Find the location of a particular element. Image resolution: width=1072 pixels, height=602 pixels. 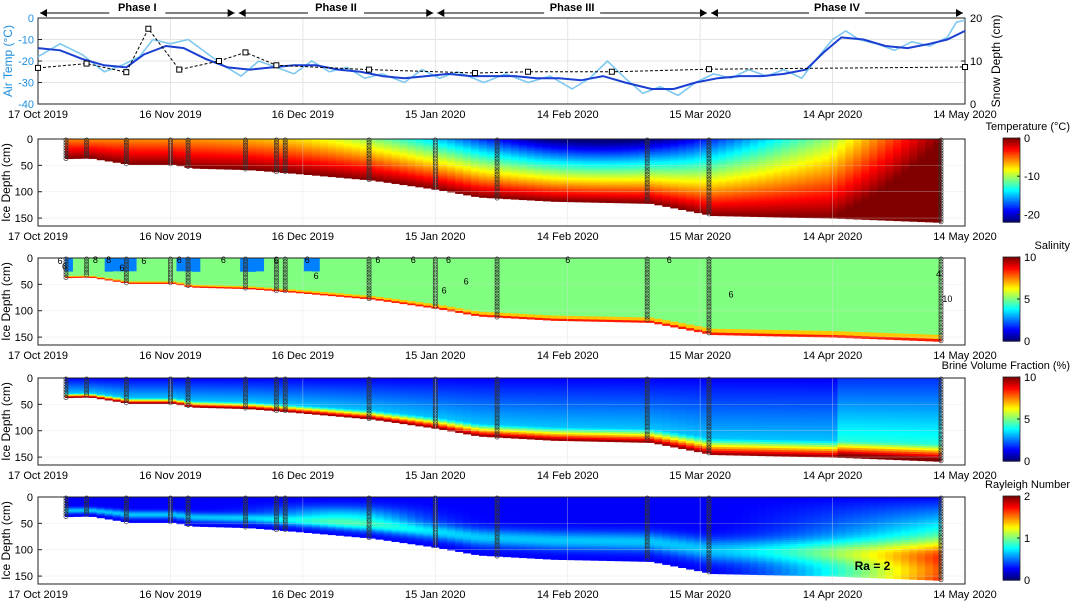

phase-label: Phase I is located at coordinates (137, 8).